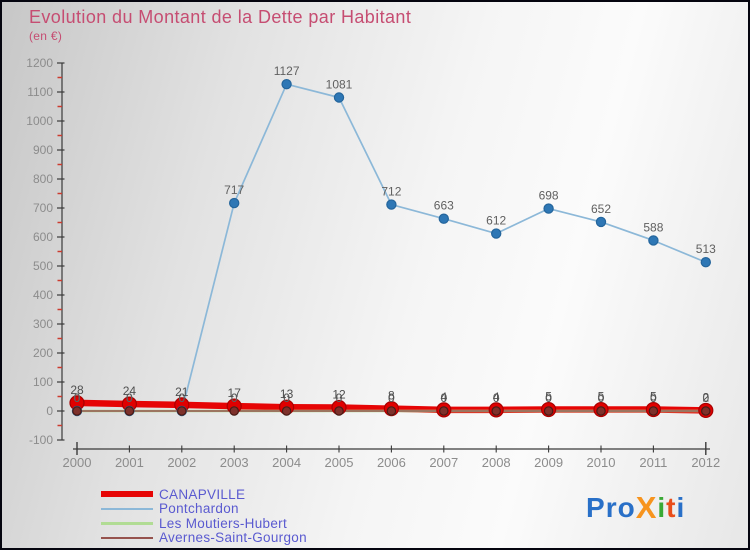 The image size is (750, 550). What do you see at coordinates (49, 411) in the screenshot?
I see `y-tick-label: 0` at bounding box center [49, 411].